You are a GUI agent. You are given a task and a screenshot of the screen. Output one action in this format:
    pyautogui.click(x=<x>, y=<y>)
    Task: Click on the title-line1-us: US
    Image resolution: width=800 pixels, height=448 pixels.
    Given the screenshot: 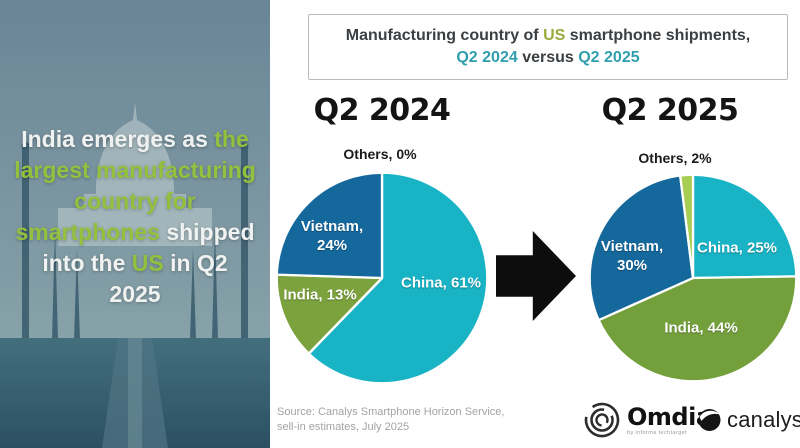 What is the action you would take?
    pyautogui.click(x=554, y=35)
    